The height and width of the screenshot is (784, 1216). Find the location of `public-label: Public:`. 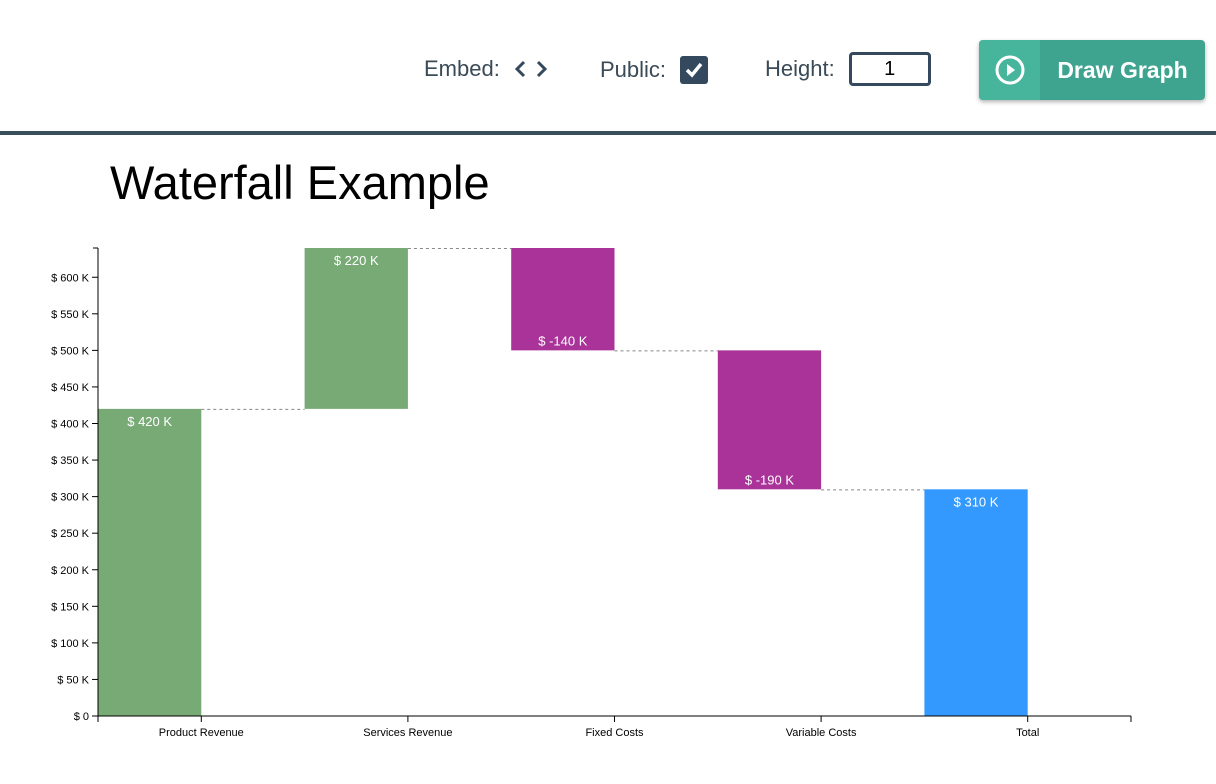

public-label: Public: is located at coordinates (633, 69).